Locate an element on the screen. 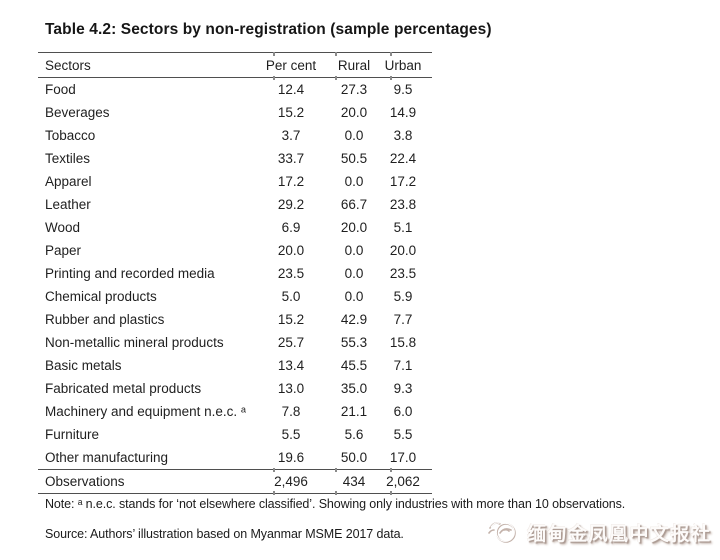  table-row: Leather 29.2 66.7 23.8 is located at coordinates (235, 204).